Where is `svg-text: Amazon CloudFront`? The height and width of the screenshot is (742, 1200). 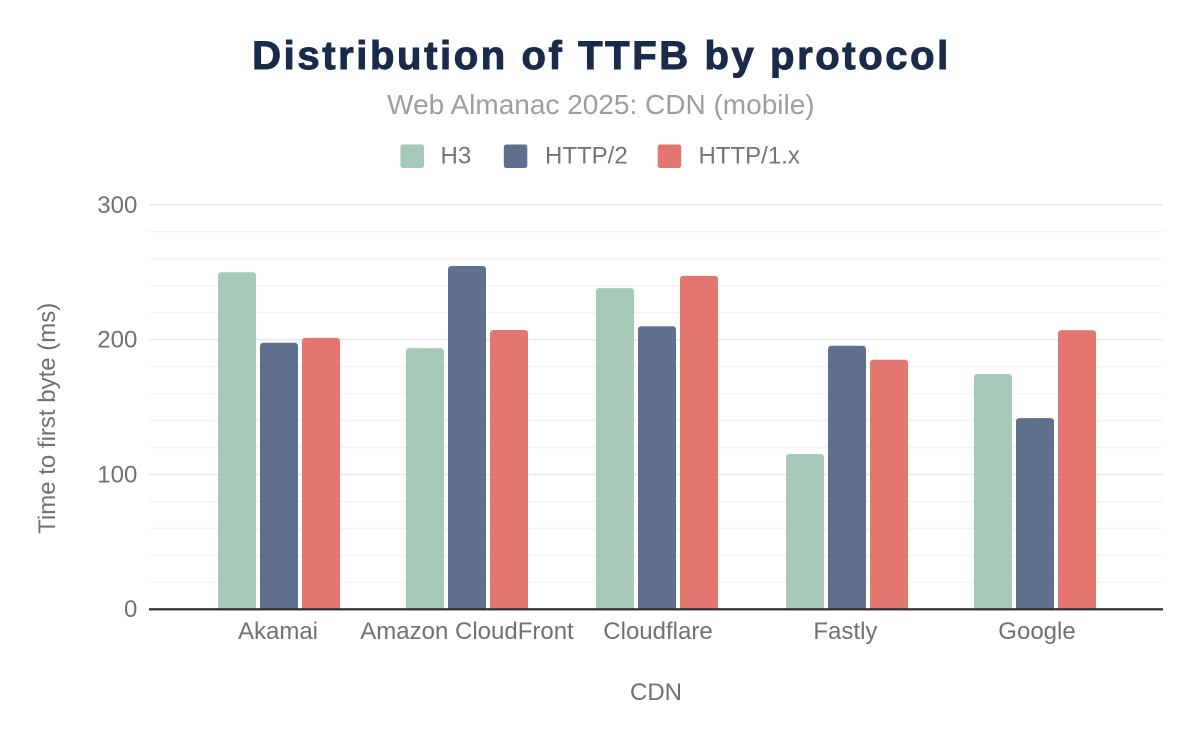 svg-text: Amazon CloudFront is located at coordinates (467, 631).